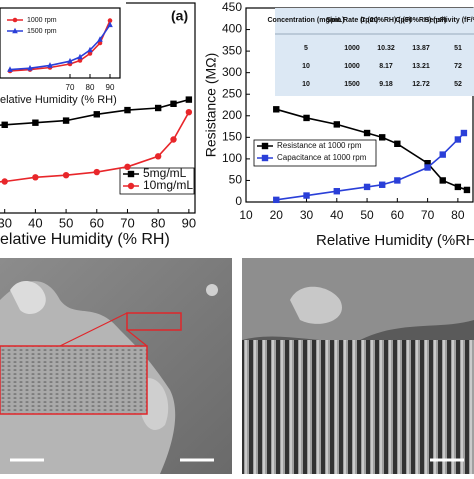  I want to click on y-tick-label: 0, so click(238, 201).